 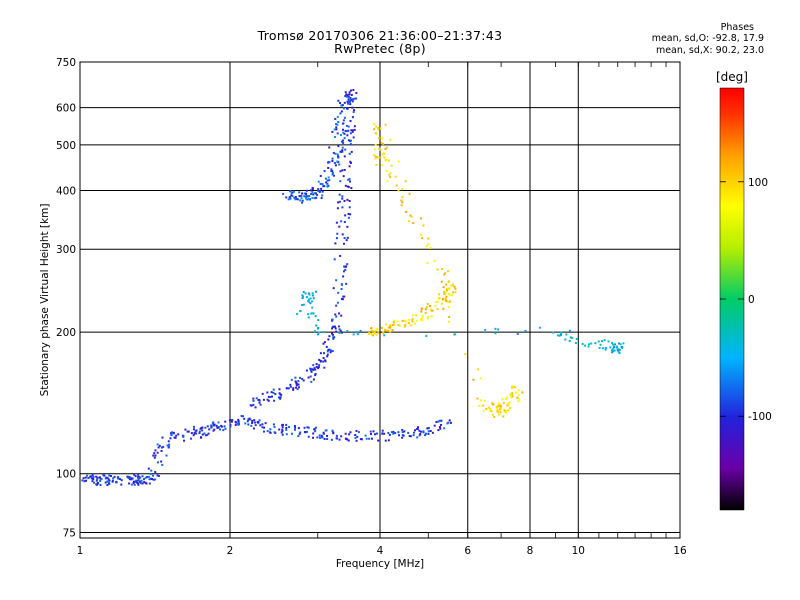 What do you see at coordinates (380, 48) in the screenshot?
I see `chart-title-line2: RwPretec (8p)` at bounding box center [380, 48].